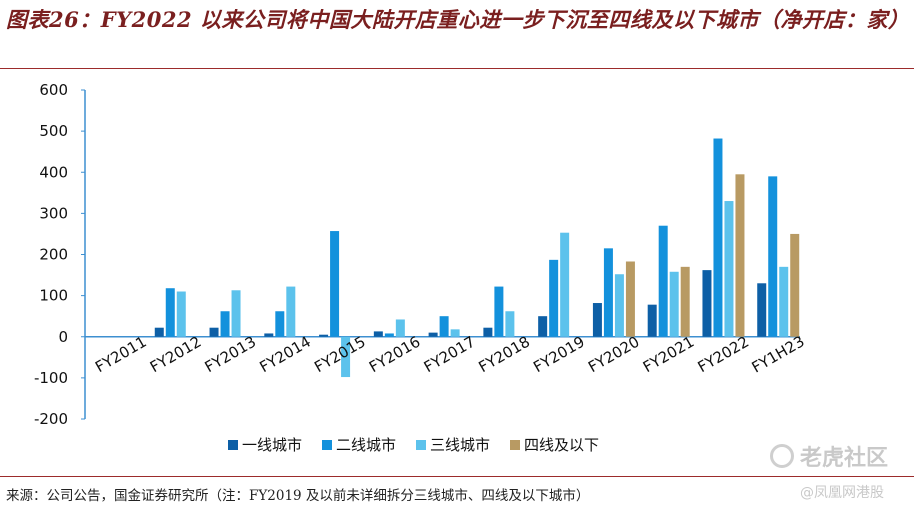 Image resolution: width=914 pixels, height=510 pixels. What do you see at coordinates (842, 493) in the screenshot?
I see `watermark-sub: @凤凰网港股` at bounding box center [842, 493].